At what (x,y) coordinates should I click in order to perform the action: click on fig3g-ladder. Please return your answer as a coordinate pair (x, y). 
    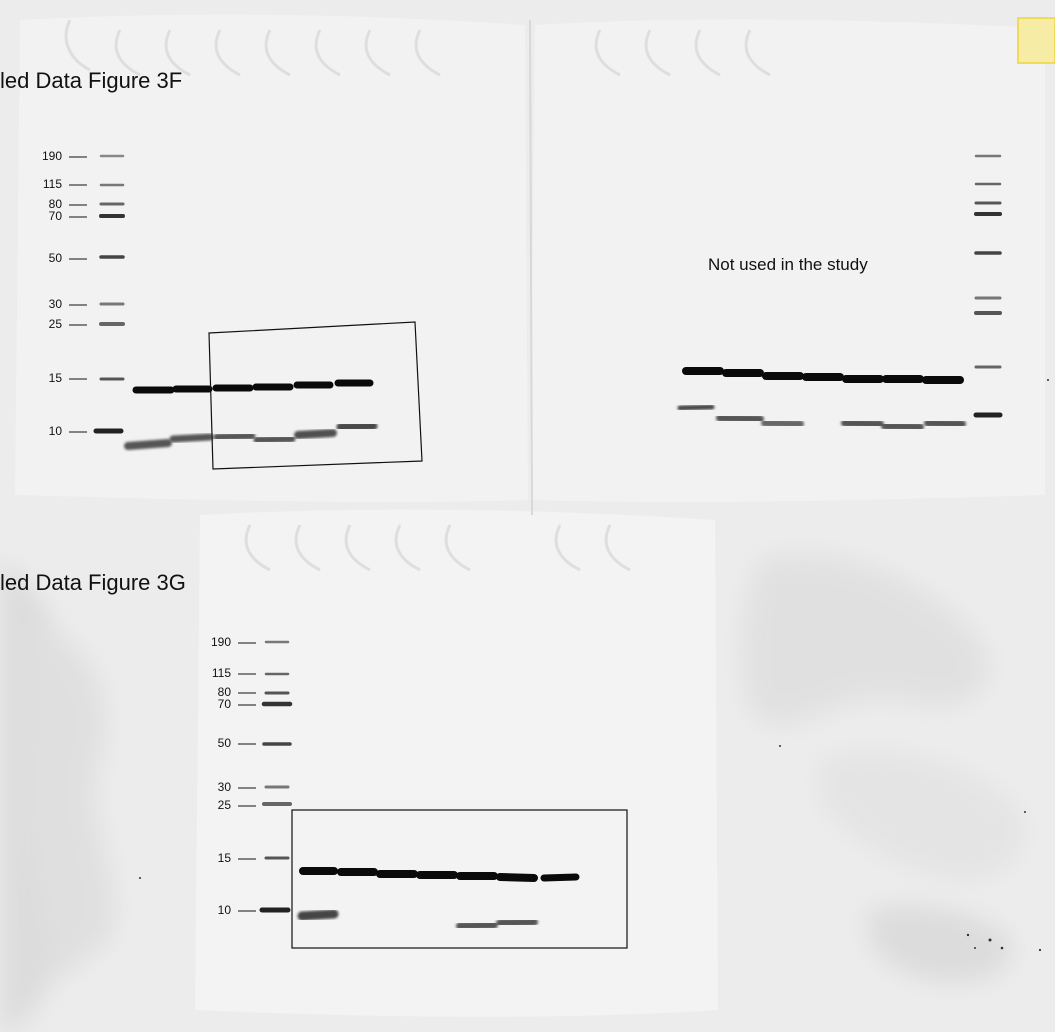
    Looking at the image, I should click on (276, 776).